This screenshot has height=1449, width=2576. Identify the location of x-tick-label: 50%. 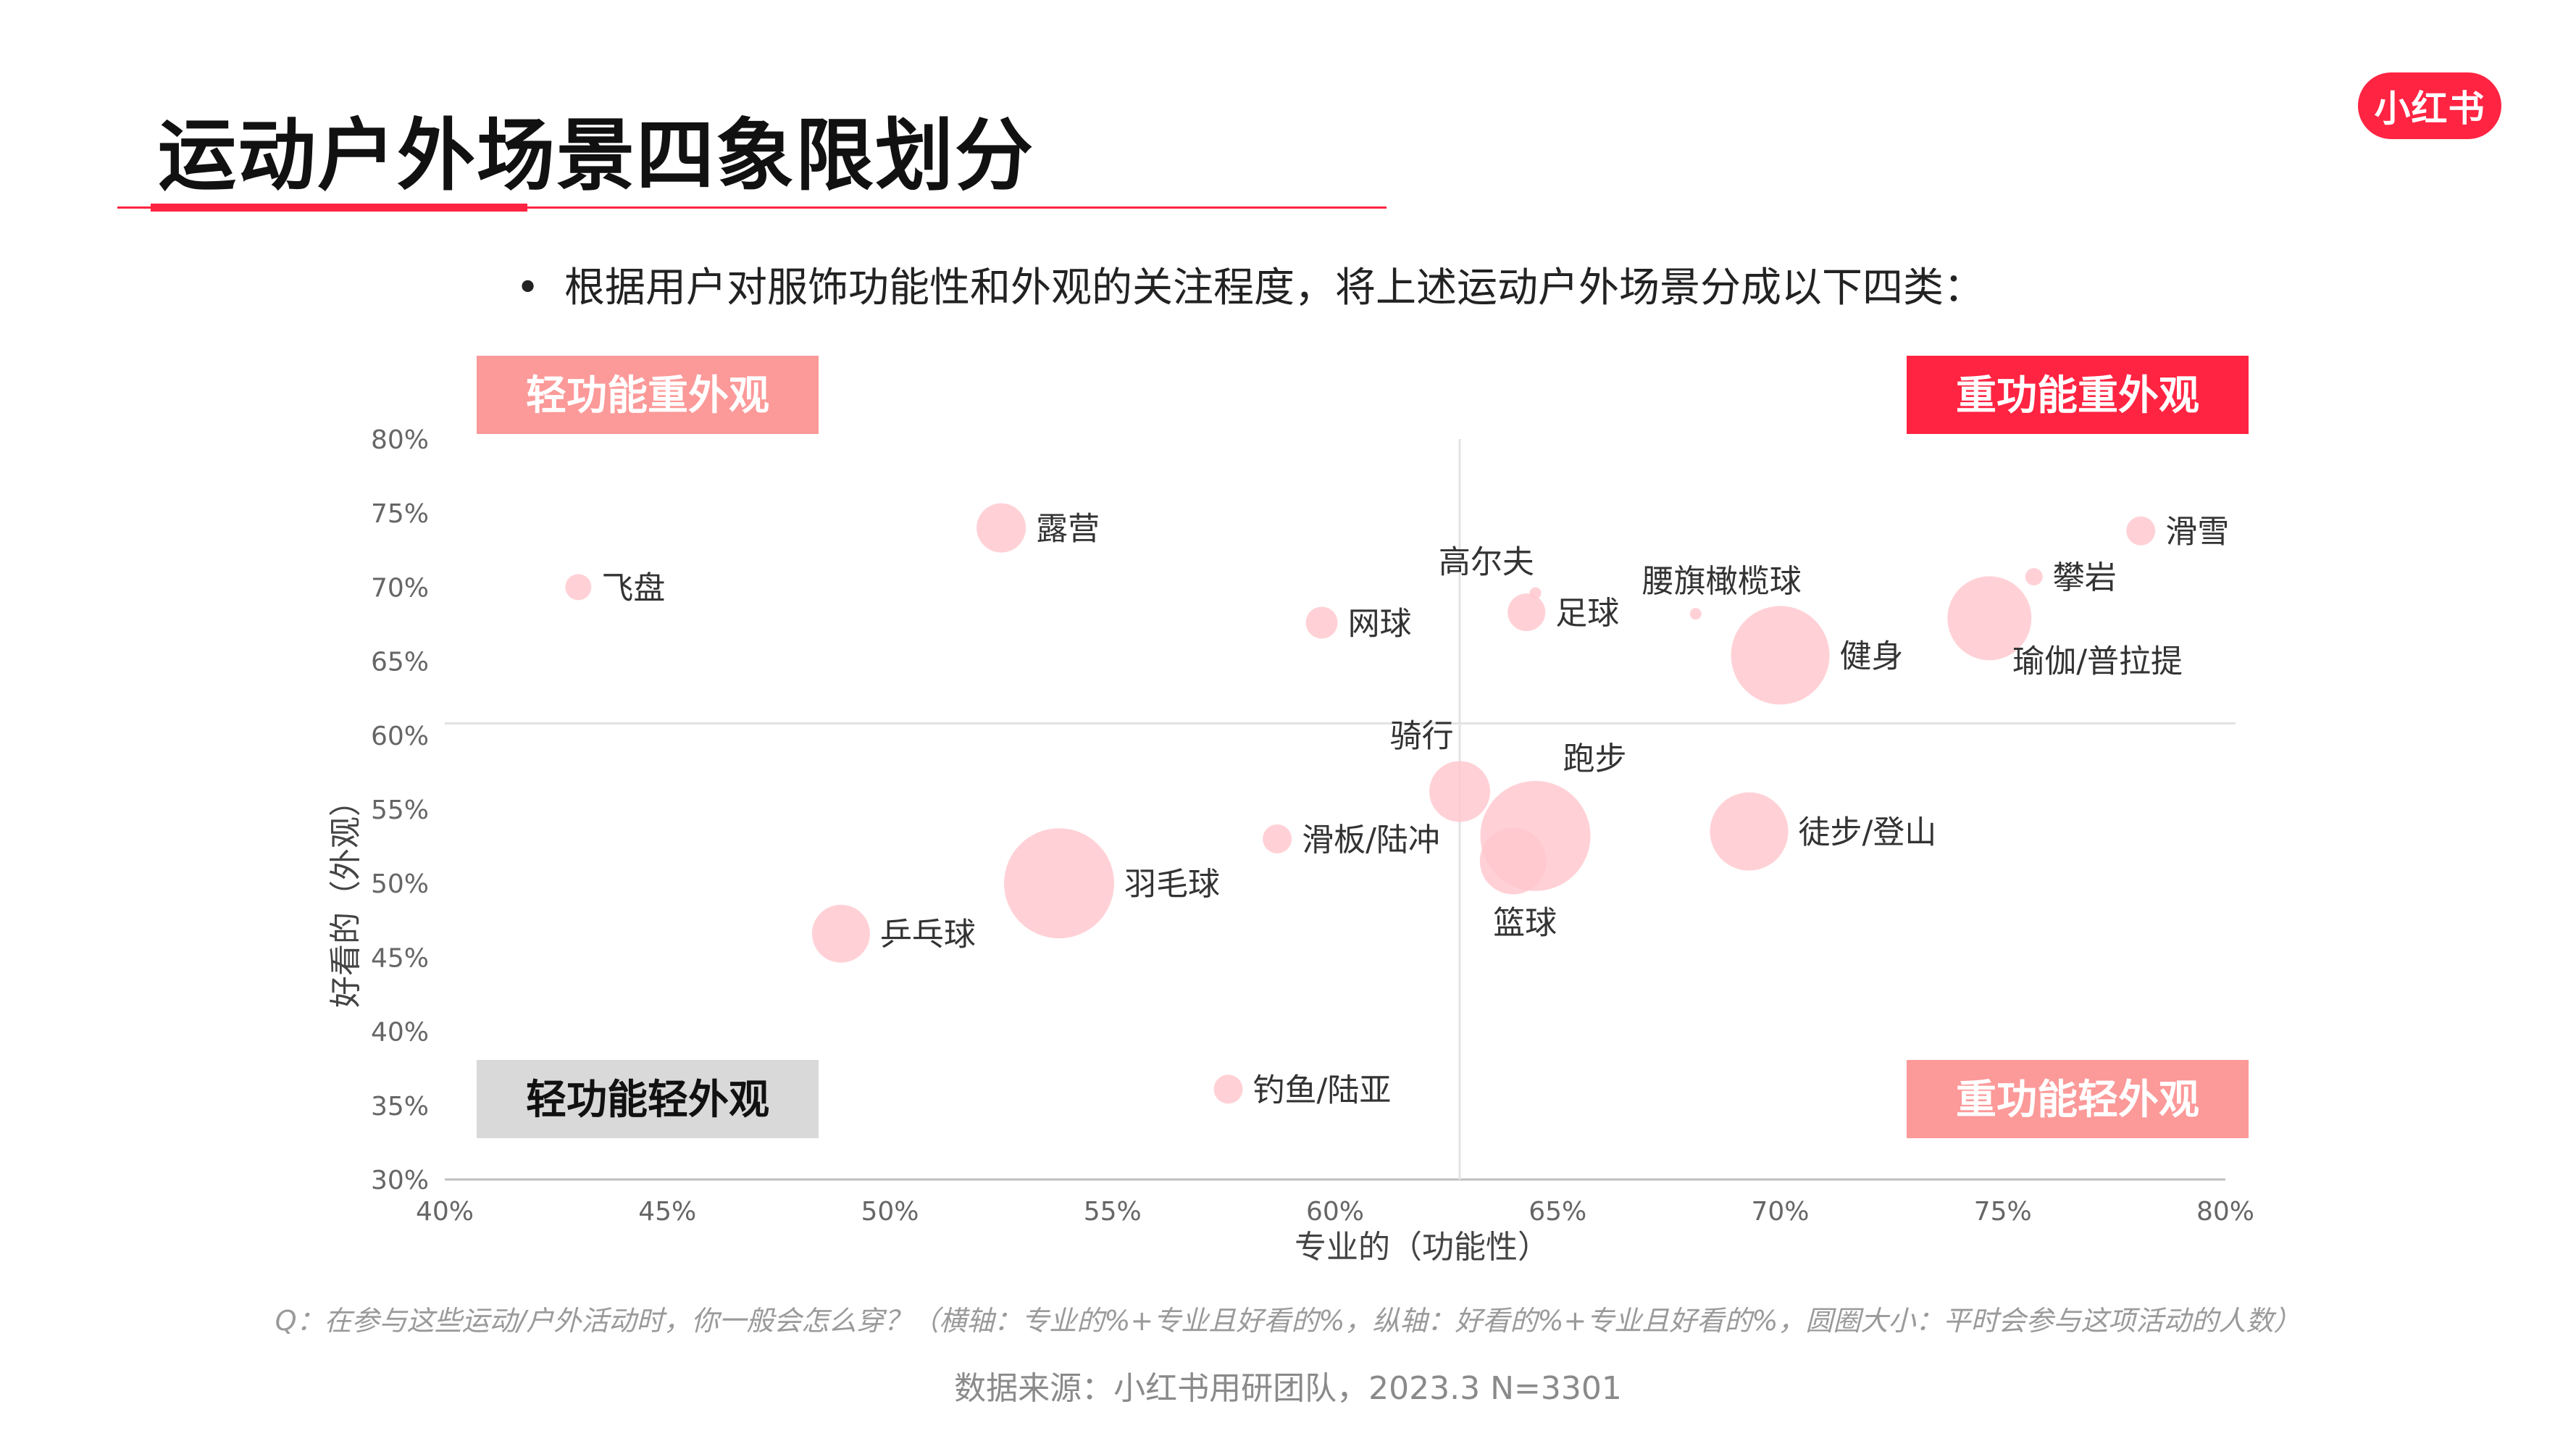
(890, 1212).